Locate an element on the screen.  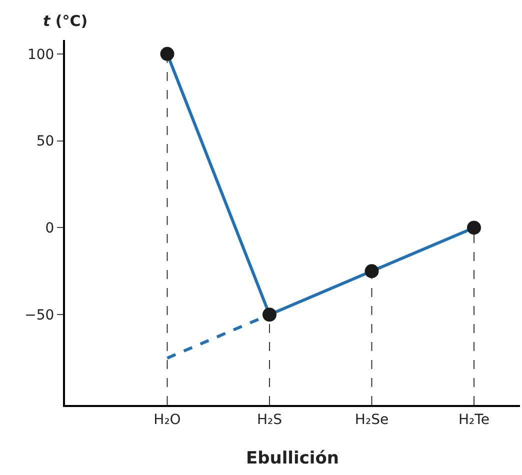
y-tick-label: 50 is located at coordinates (45, 142).